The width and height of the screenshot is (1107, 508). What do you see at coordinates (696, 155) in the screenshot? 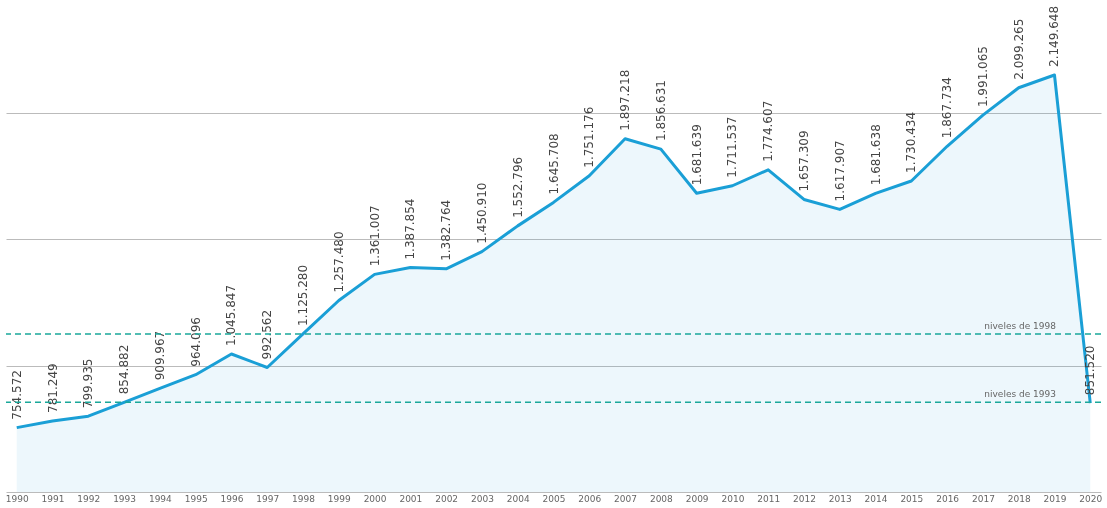
I see `data-label: 1.681.639` at bounding box center [696, 155].